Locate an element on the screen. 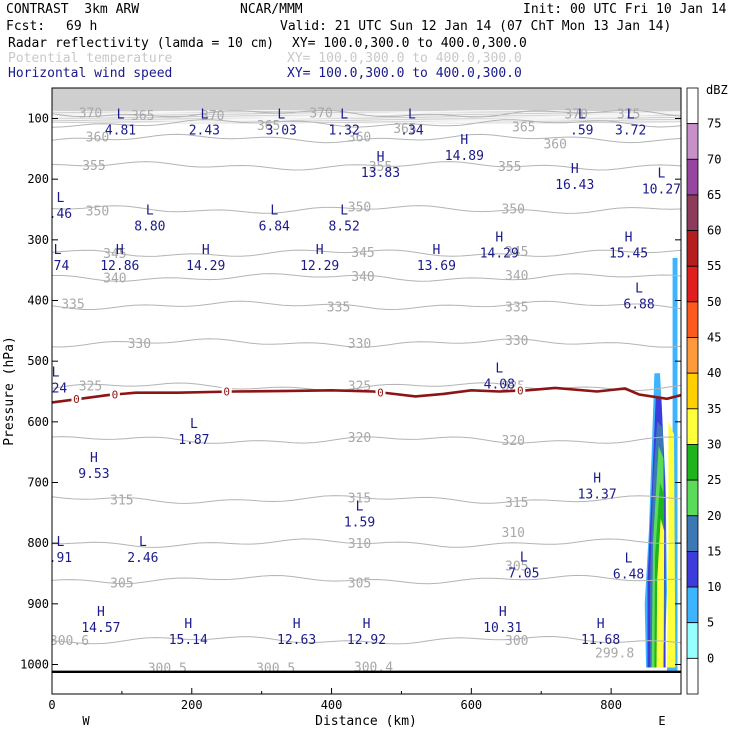 The width and height of the screenshot is (740, 740). wind-value: 12.92 is located at coordinates (366, 640).